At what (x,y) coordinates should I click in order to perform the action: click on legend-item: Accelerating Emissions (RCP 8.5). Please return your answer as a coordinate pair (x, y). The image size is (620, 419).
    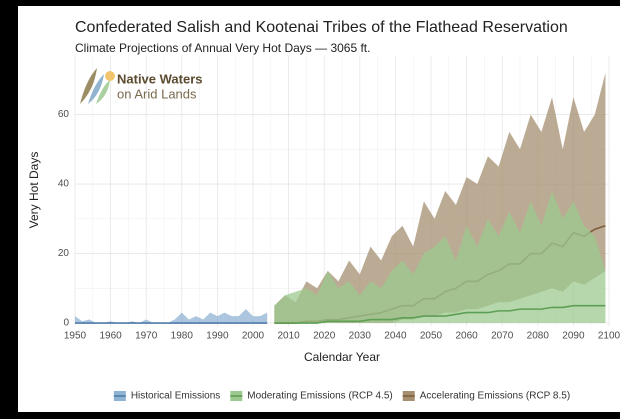
    Looking at the image, I should click on (486, 396).